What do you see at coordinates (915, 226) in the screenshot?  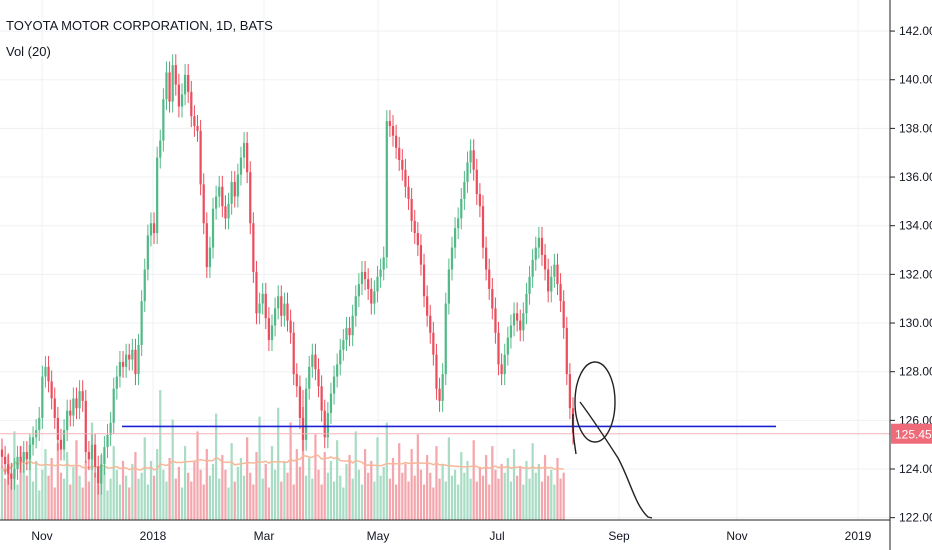 I see `price-tick-label: 134.00` at bounding box center [915, 226].